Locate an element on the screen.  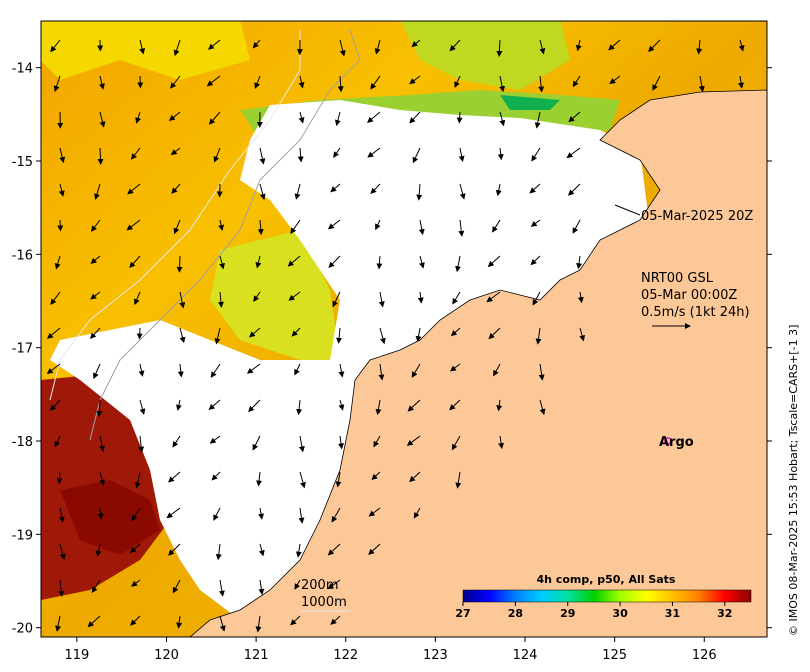
current-scale-label: 0.5m/s (1kt 24h) is located at coordinates (695, 312).